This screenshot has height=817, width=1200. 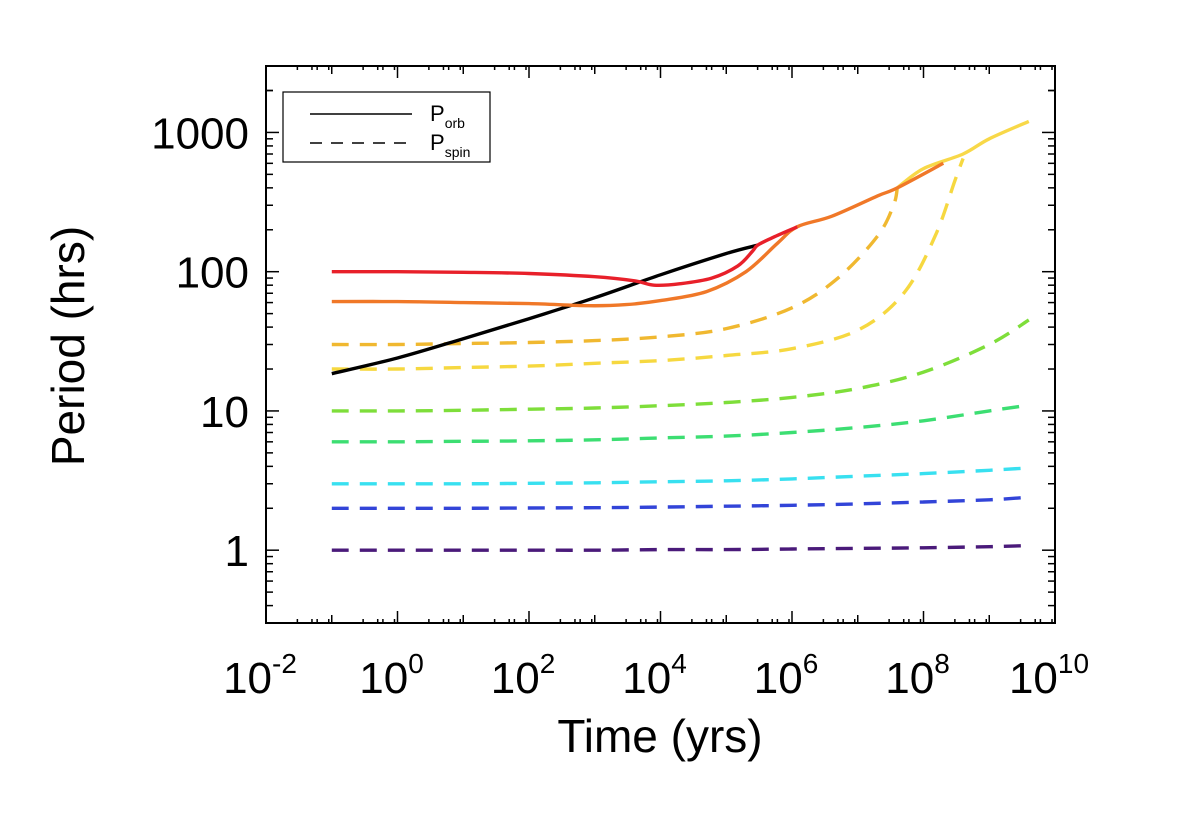 What do you see at coordinates (659, 736) in the screenshot?
I see `x-axis-title: Time (yrs)` at bounding box center [659, 736].